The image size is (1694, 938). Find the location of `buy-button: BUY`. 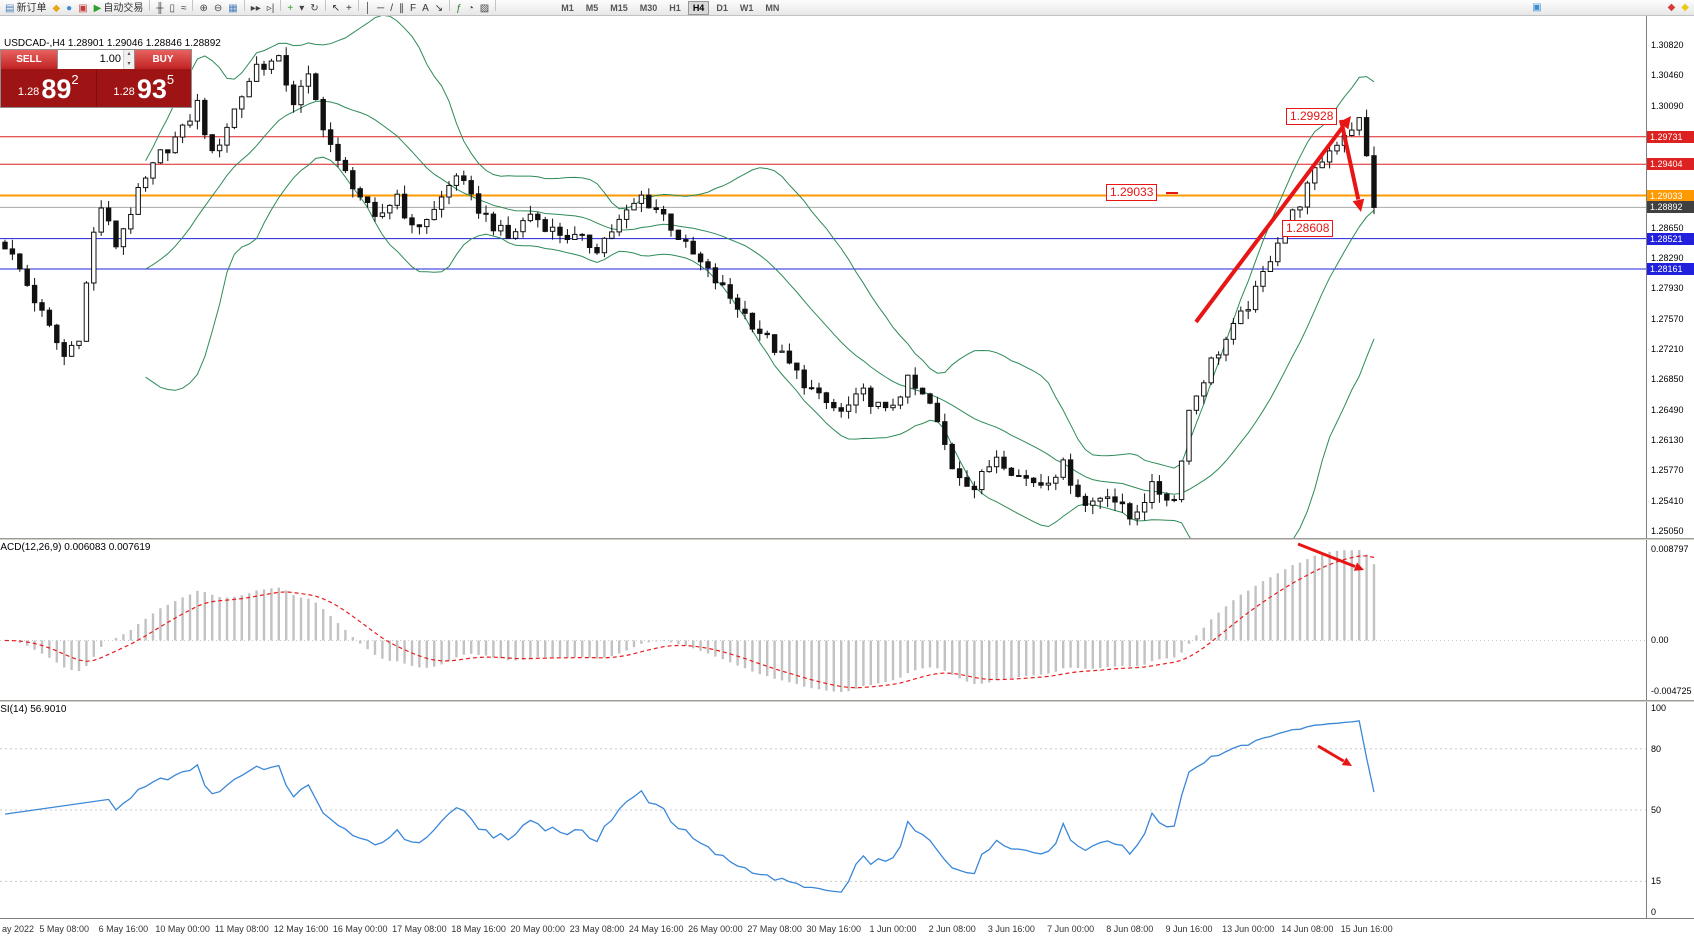

buy-button: BUY is located at coordinates (163, 59).